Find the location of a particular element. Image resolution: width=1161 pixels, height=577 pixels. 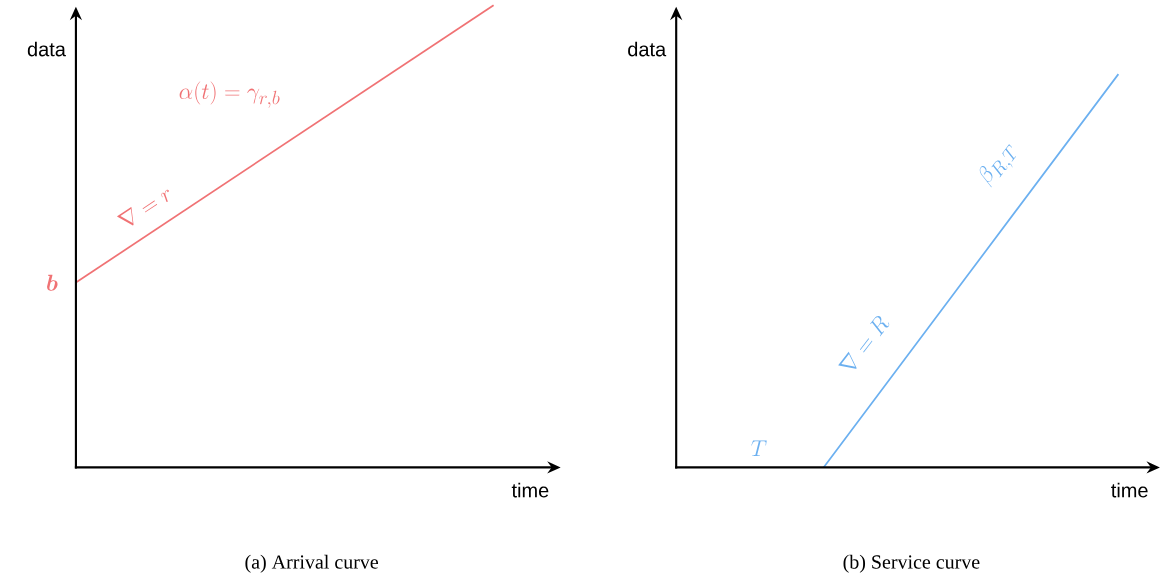

text: (b) Service curve is located at coordinates (911, 563).